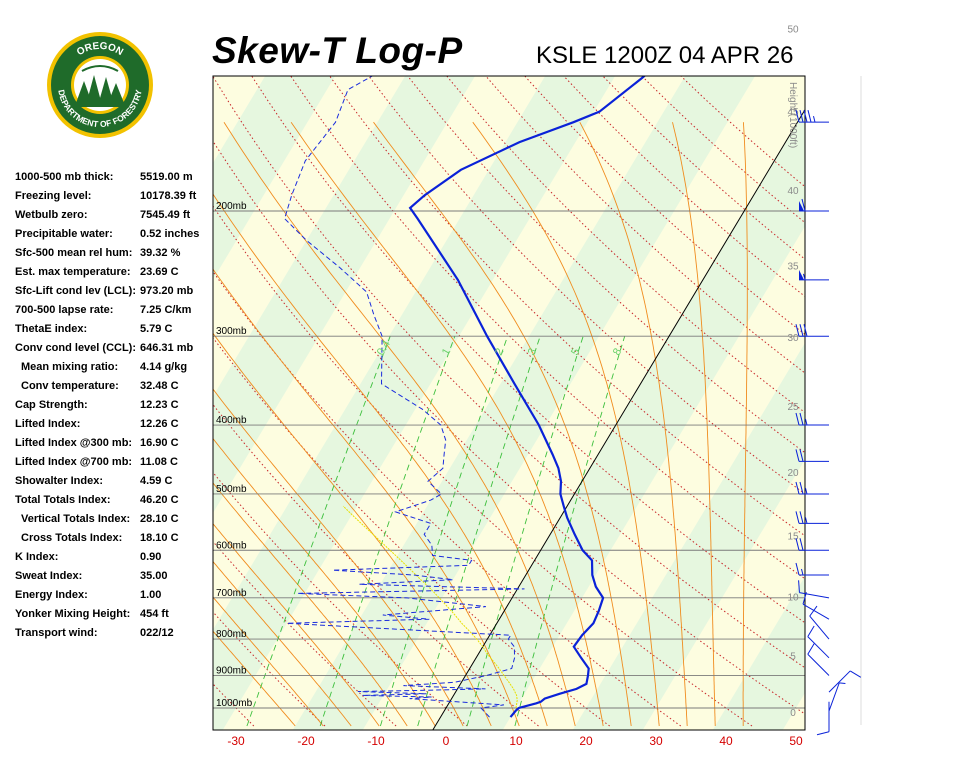 The height and width of the screenshot is (768, 960). What do you see at coordinates (159, 500) in the screenshot?
I see `index-value: 46.20 C` at bounding box center [159, 500].